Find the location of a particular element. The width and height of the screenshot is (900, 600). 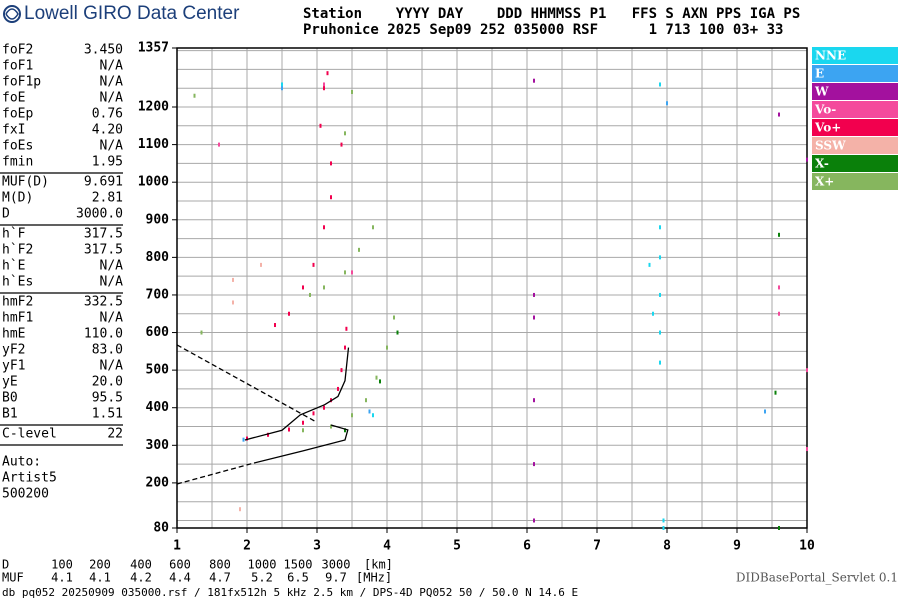

logo-icon-arc is located at coordinates (12, 14).